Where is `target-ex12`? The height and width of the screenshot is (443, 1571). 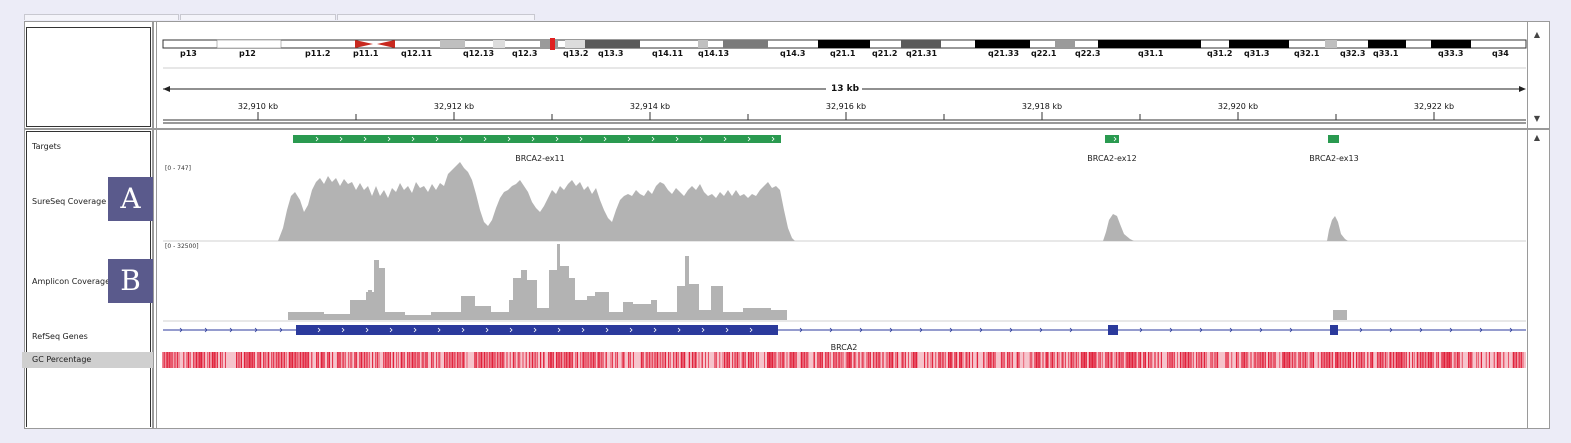
target-ex12 is located at coordinates (1112, 139).